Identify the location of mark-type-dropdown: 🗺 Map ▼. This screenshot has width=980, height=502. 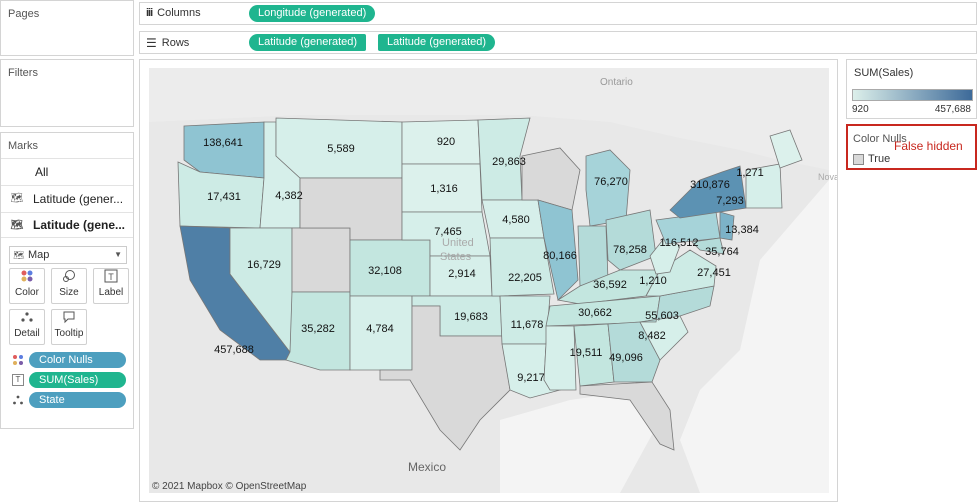
(68, 255).